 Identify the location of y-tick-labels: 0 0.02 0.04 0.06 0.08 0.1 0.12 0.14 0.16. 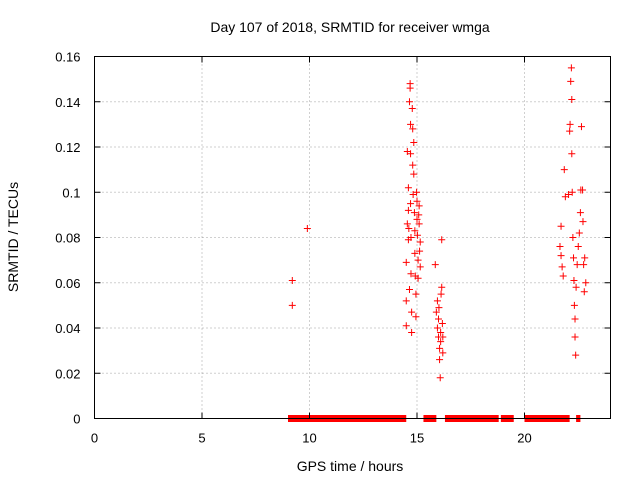
(67, 238).